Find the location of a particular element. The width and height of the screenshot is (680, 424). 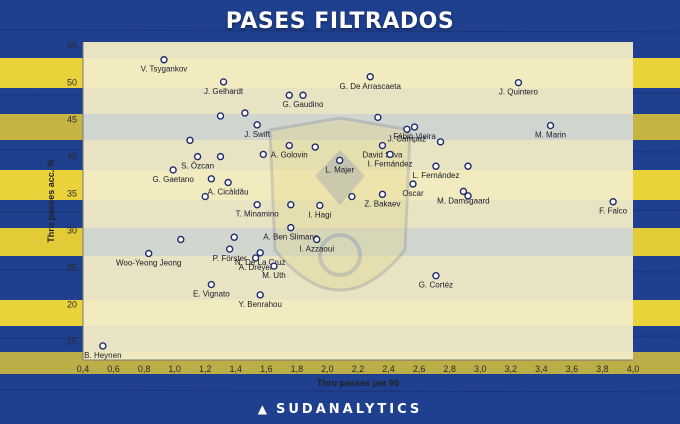

point-label: I. Hagi is located at coordinates (319, 214).